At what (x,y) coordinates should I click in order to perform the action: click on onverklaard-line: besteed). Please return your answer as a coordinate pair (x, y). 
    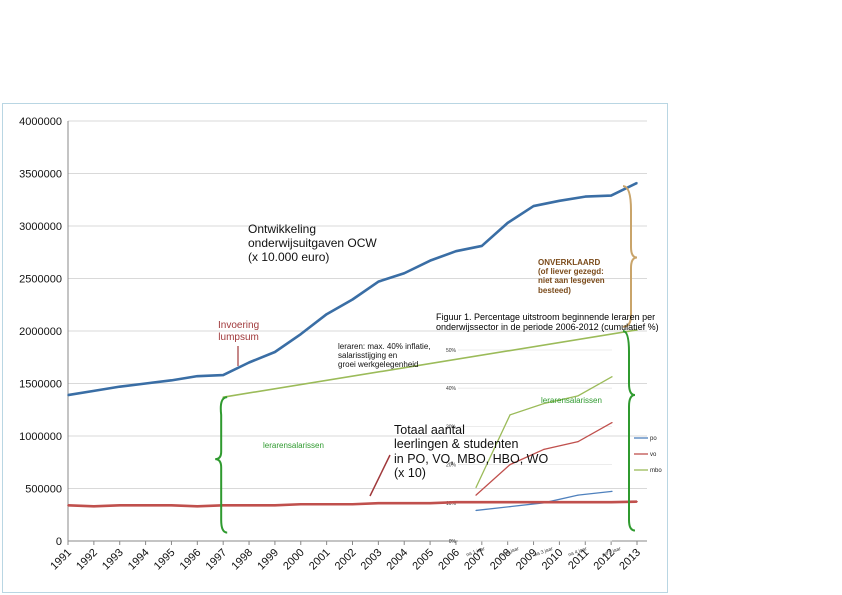
    Looking at the image, I should click on (554, 290).